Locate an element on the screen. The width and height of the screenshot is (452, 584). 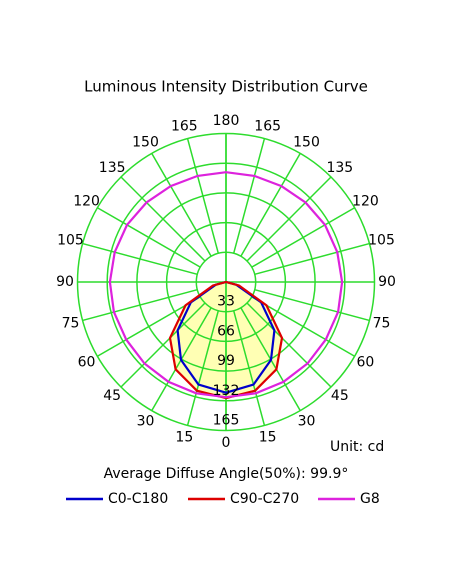
legend-label: C0-C180 is located at coordinates (138, 499).